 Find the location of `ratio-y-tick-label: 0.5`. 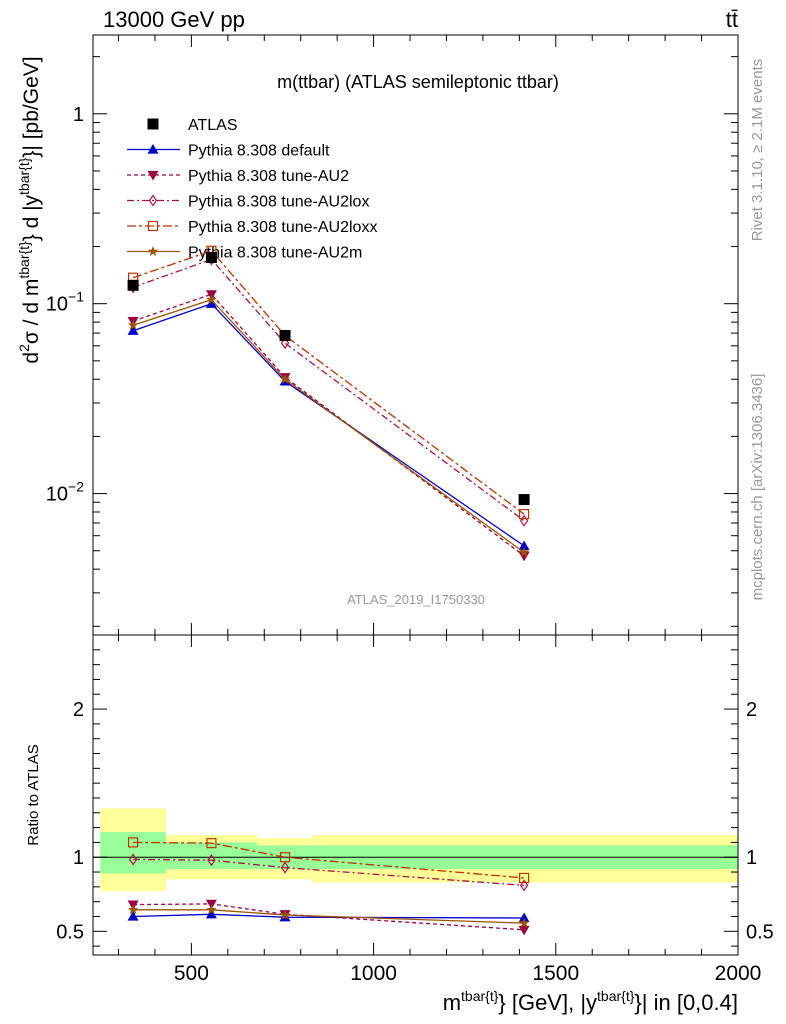

ratio-y-tick-label: 0.5 is located at coordinates (70, 932).